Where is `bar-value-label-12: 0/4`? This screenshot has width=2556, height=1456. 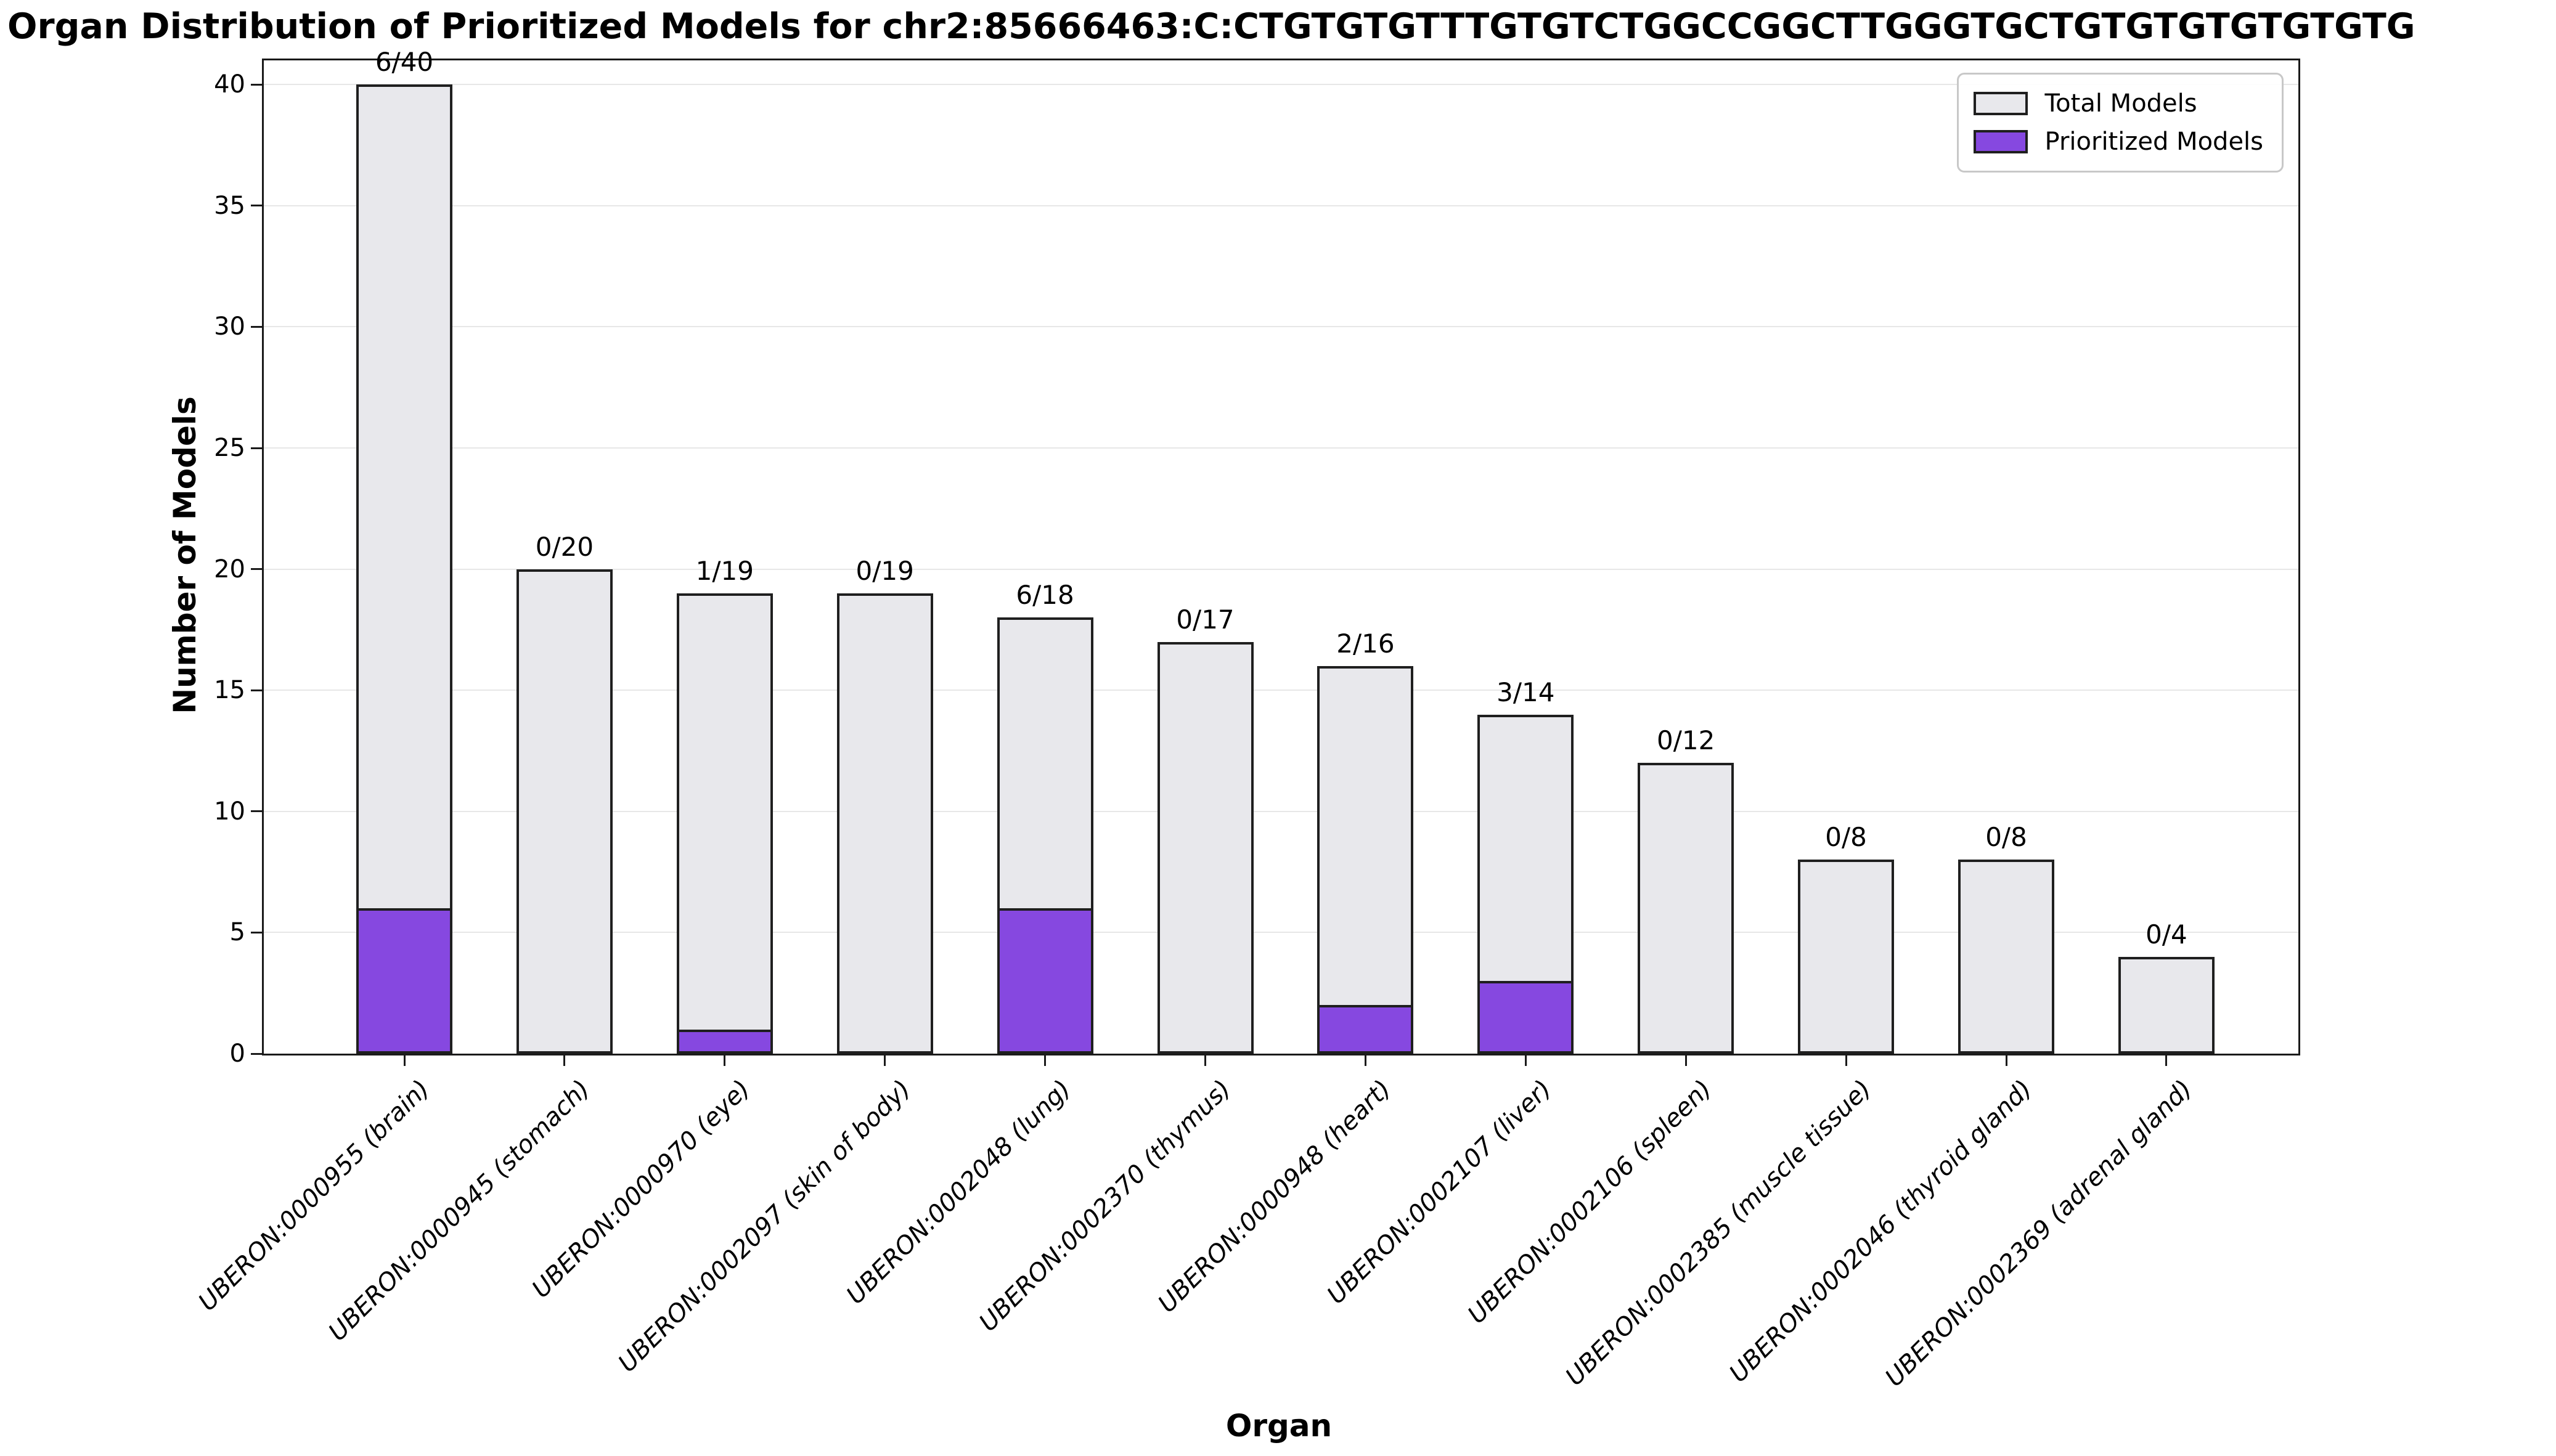 bar-value-label-12: 0/4 is located at coordinates (2166, 934).